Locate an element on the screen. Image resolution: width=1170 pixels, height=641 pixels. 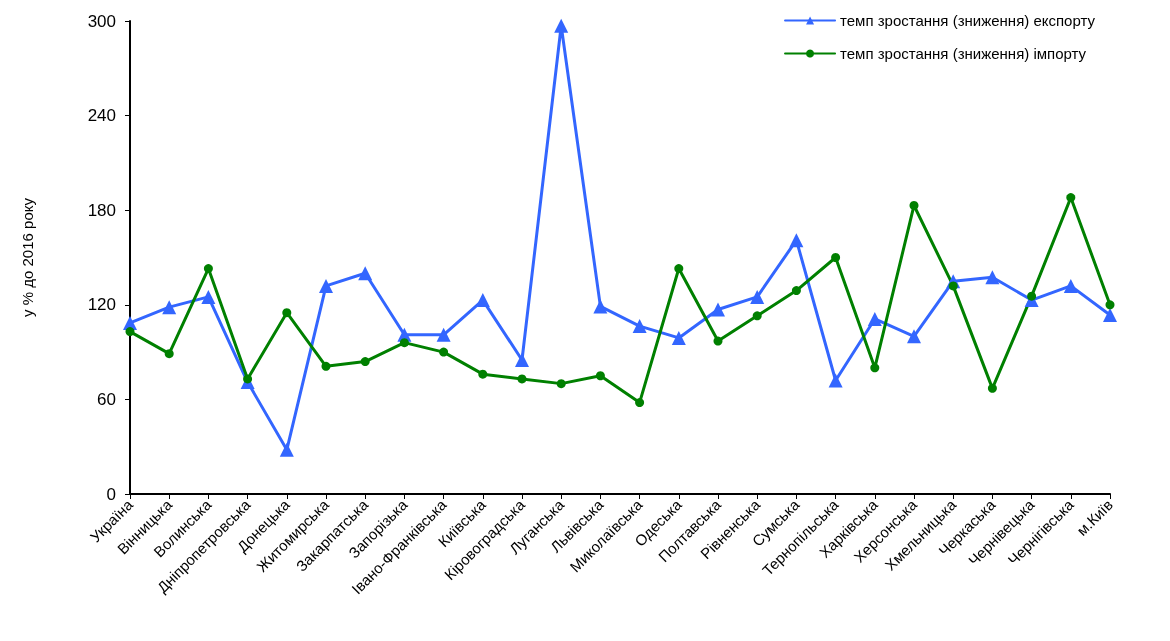
legend-label: темп зростання (зниження) експорту is located at coordinates (968, 20).